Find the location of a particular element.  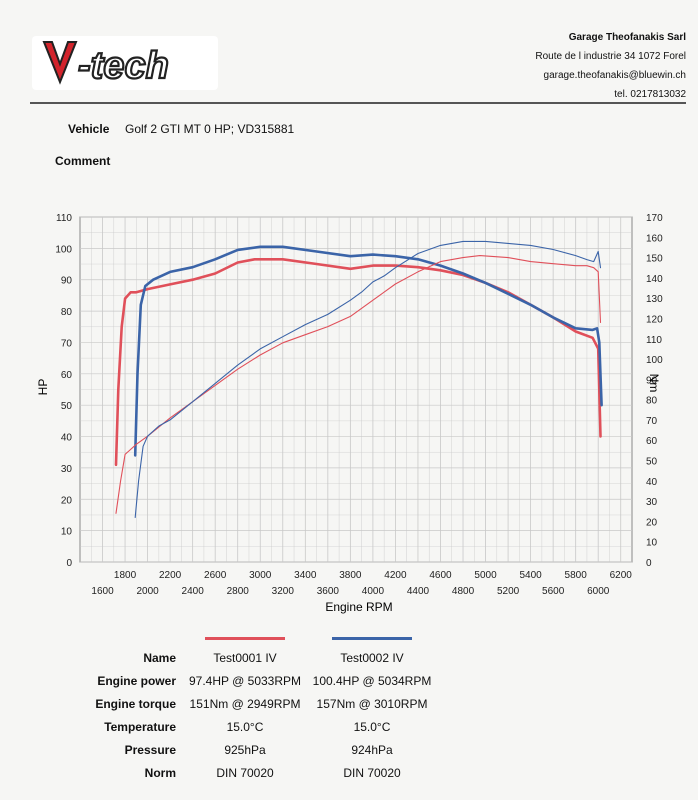

x-tick-label: 6000 is located at coordinates (598, 591).